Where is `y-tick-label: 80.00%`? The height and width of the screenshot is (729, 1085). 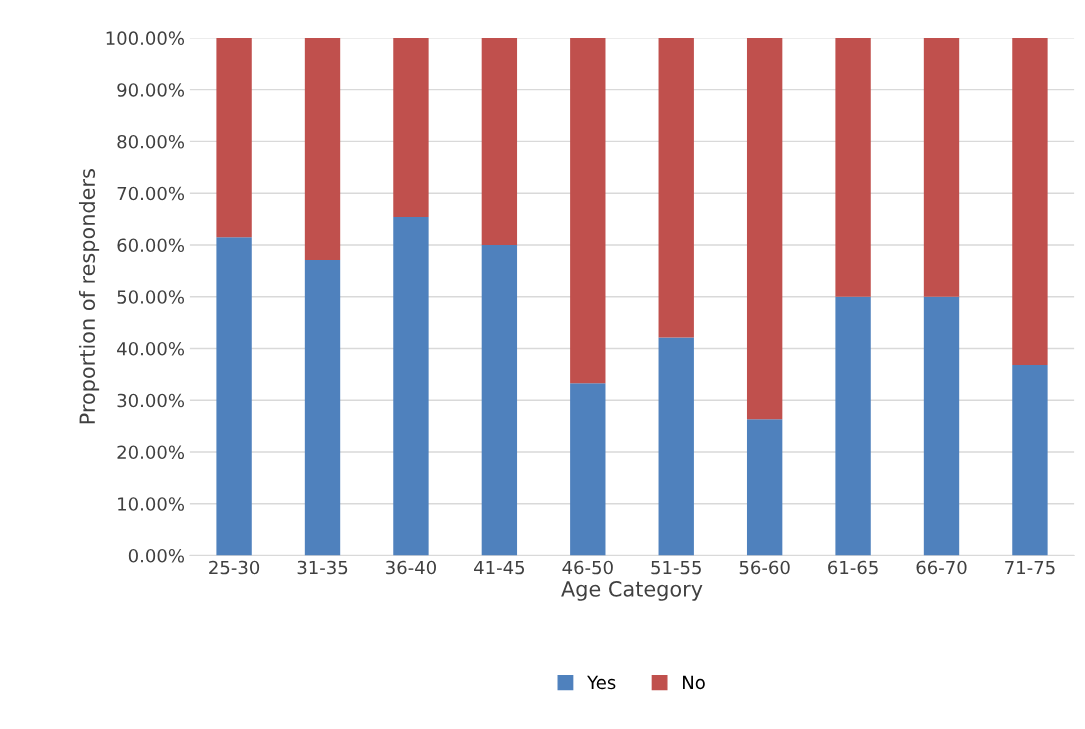
y-tick-label: 80.00% is located at coordinates (151, 141).